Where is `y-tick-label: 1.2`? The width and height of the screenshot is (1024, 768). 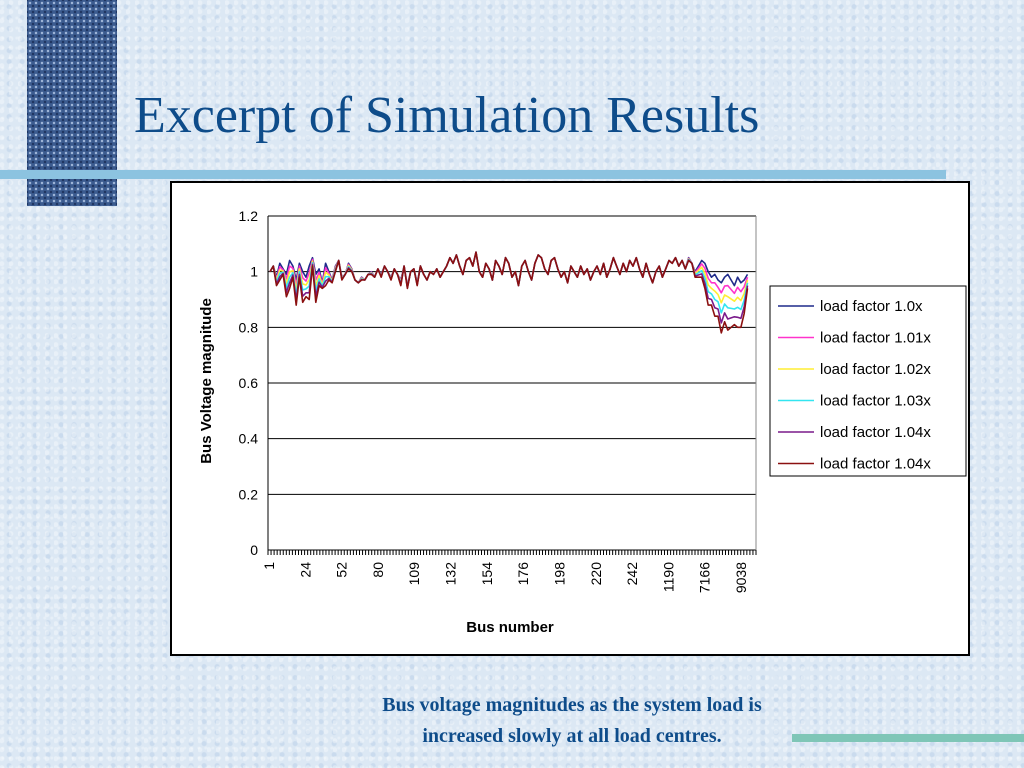
y-tick-label: 1.2 is located at coordinates (249, 216).